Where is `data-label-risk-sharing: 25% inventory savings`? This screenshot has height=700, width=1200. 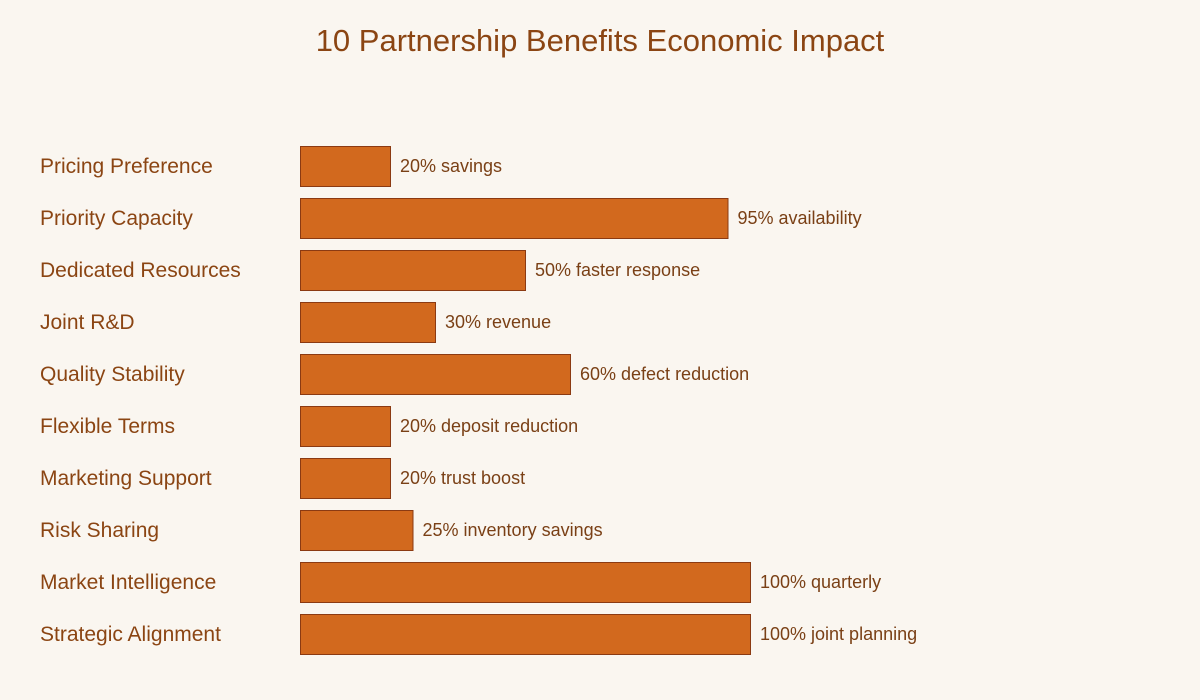
data-label-risk-sharing: 25% inventory savings is located at coordinates (513, 530).